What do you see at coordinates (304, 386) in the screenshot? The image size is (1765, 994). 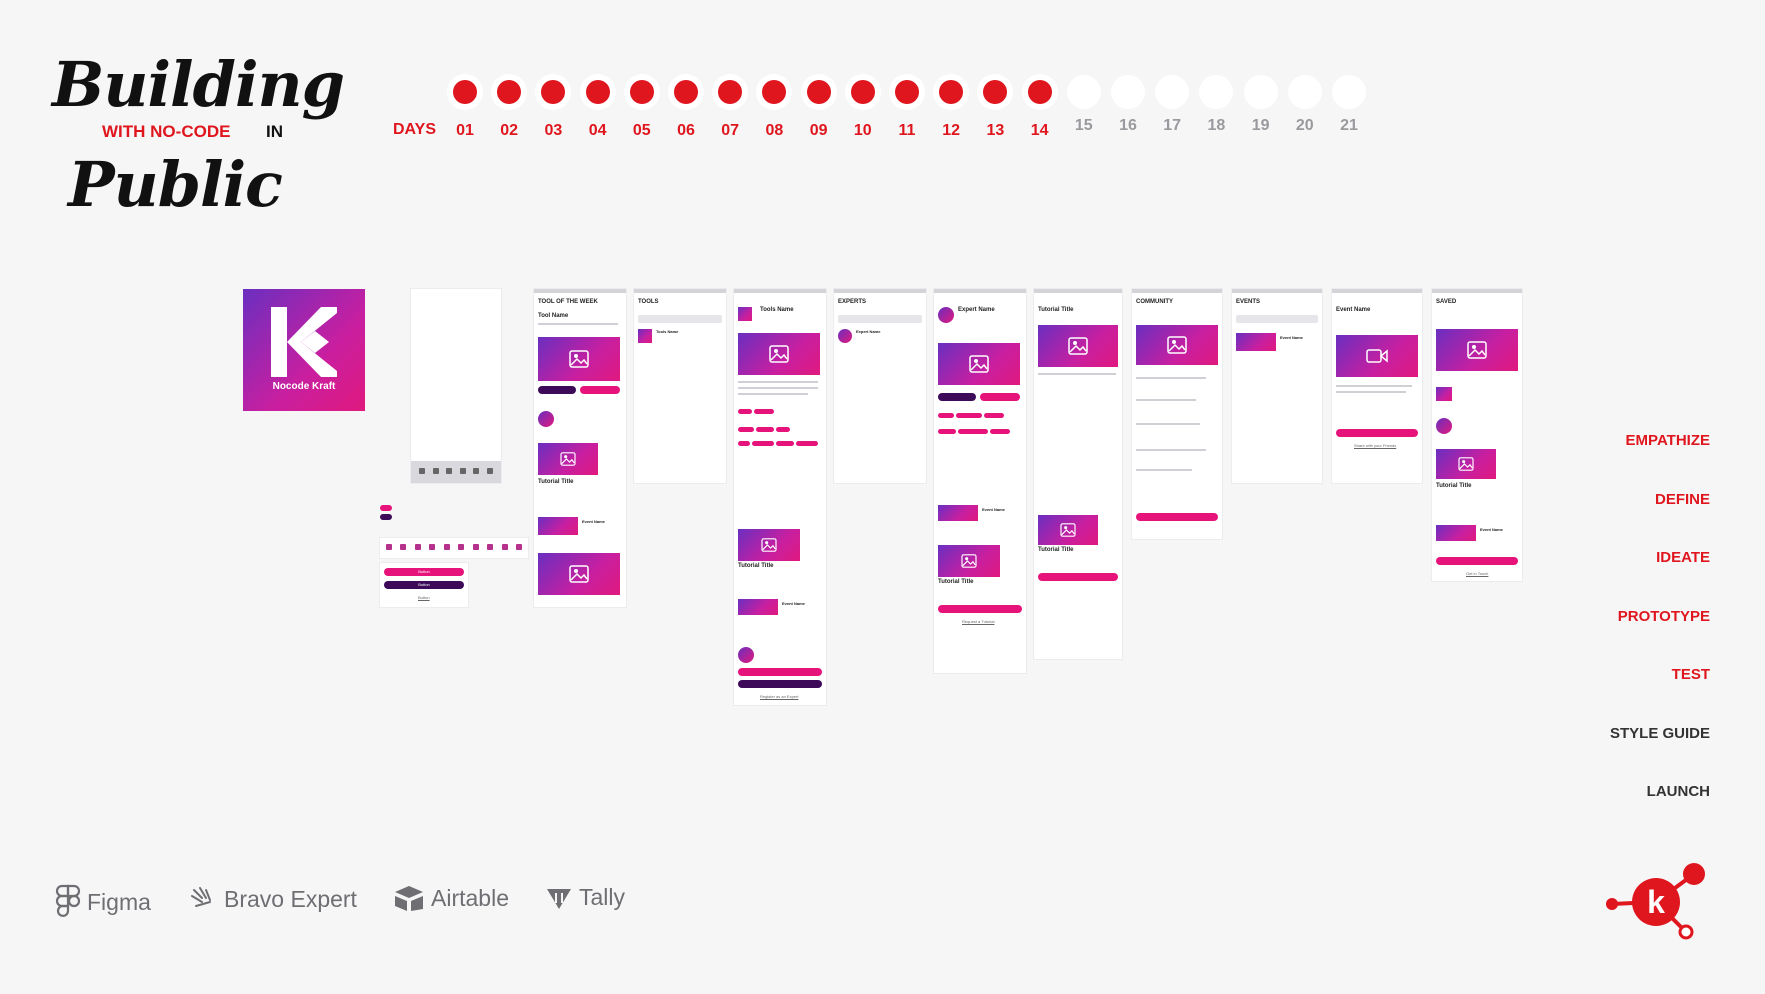 I see `brand-name: Nocode Kraft` at bounding box center [304, 386].